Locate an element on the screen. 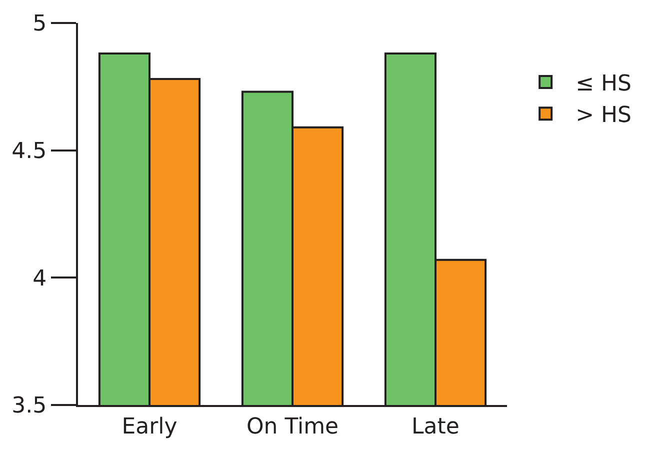 The image size is (657, 455). x-tick-label: Early is located at coordinates (150, 427).